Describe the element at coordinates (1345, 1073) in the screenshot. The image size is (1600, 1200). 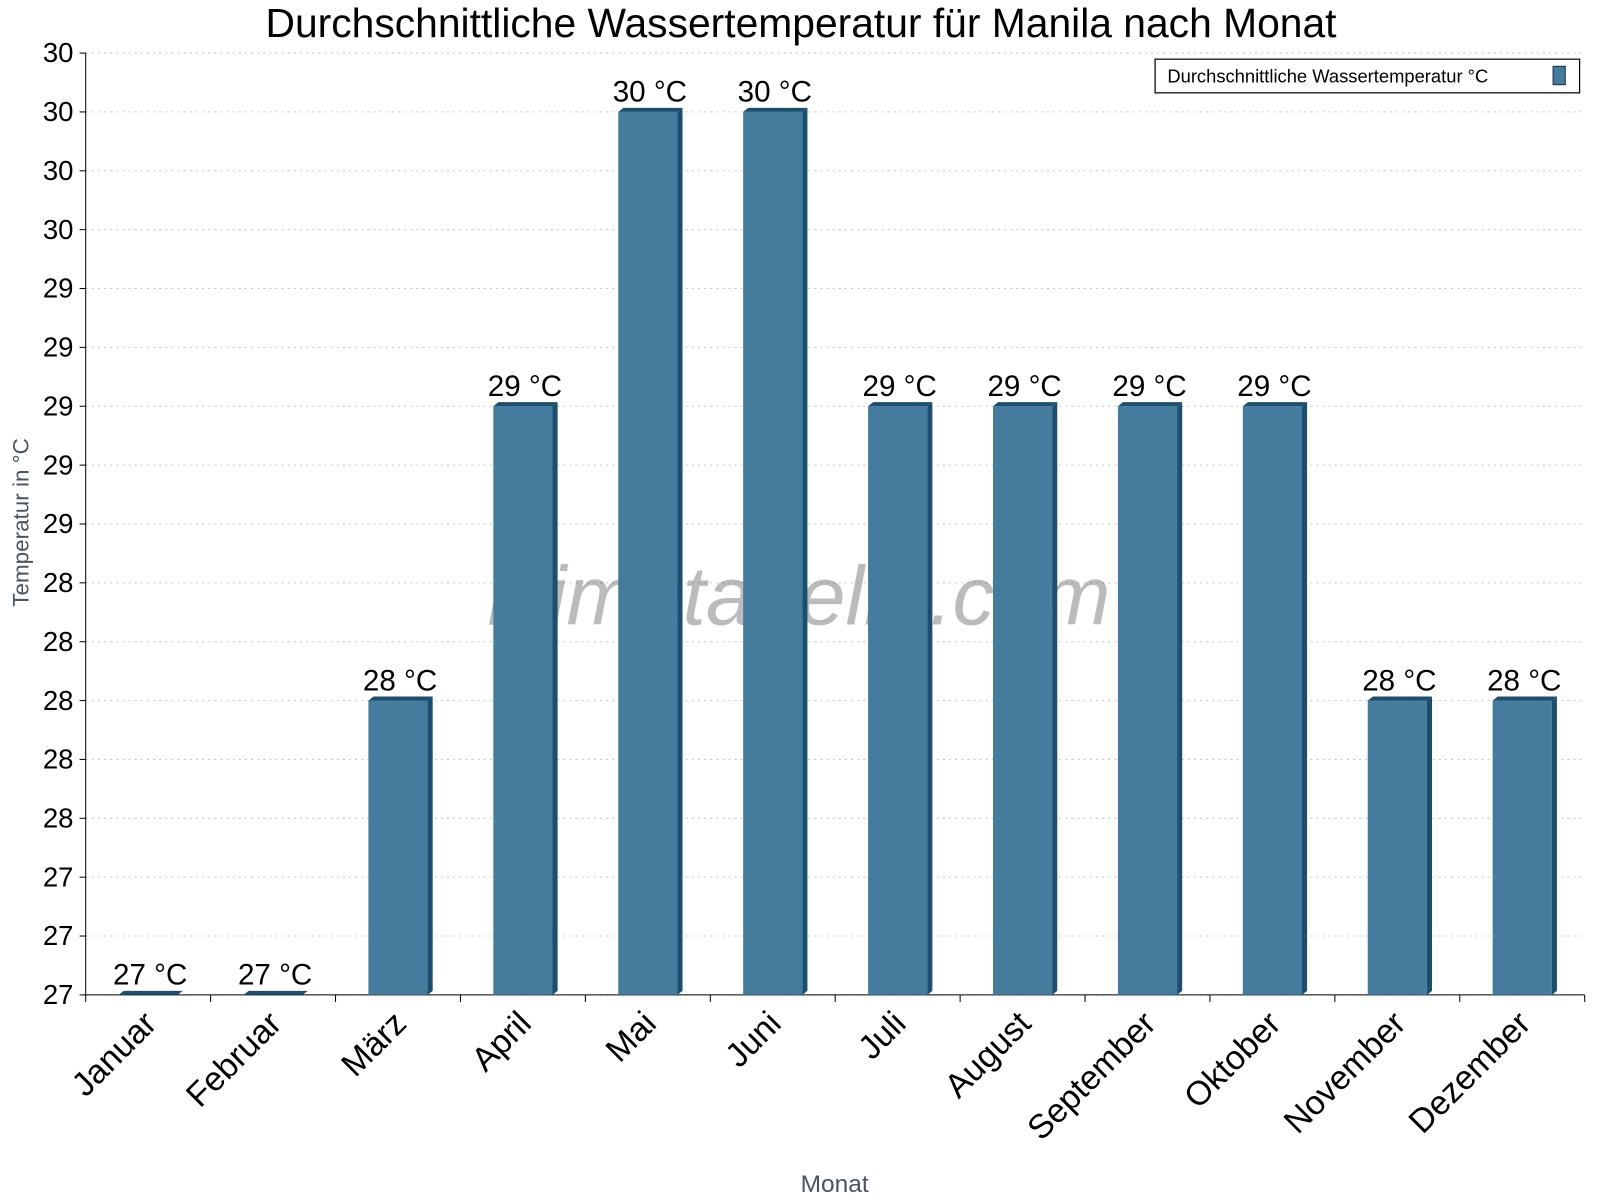
I see `x-tick-label: November` at that location.